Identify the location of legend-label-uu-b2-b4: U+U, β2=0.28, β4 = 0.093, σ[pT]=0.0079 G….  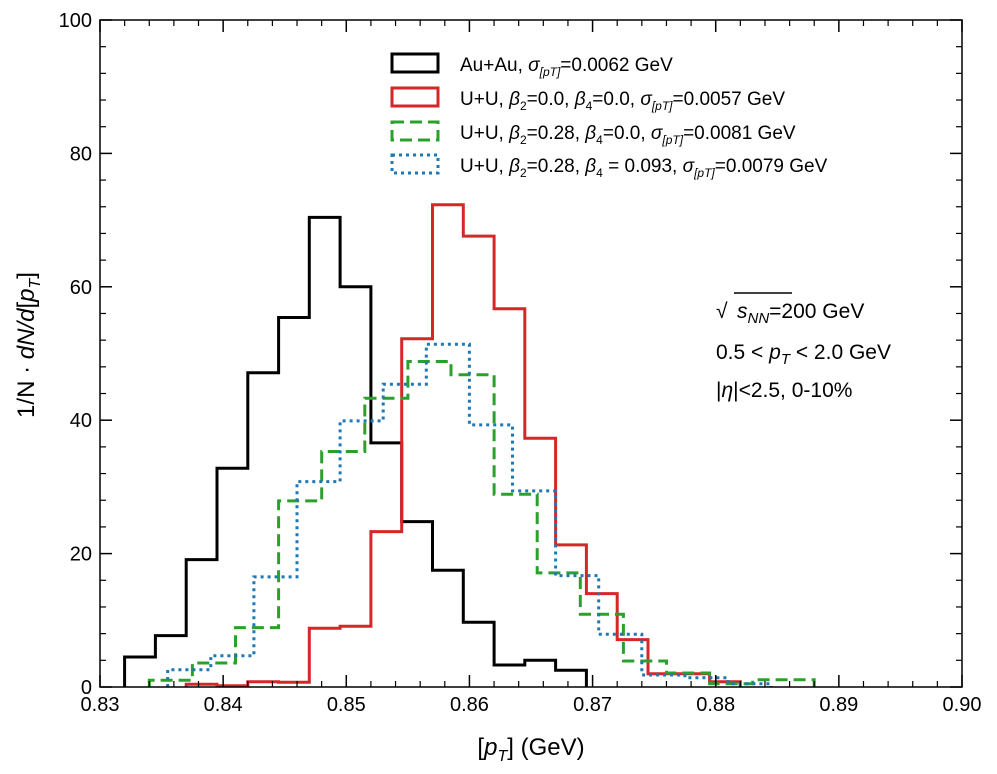
(644, 168).